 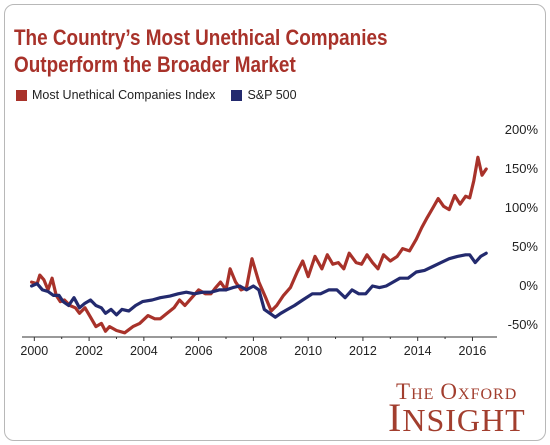 What do you see at coordinates (259, 285) in the screenshot?
I see `series-line-sp500` at bounding box center [259, 285].